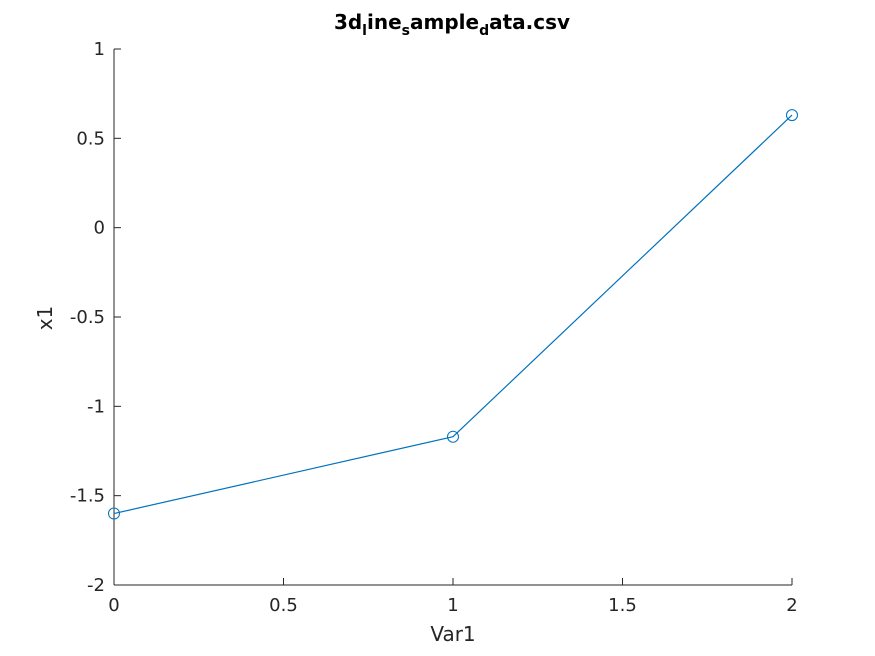 The width and height of the screenshot is (875, 656). Describe the element at coordinates (622, 605) in the screenshot. I see `x-tick-label: 1.5` at that location.